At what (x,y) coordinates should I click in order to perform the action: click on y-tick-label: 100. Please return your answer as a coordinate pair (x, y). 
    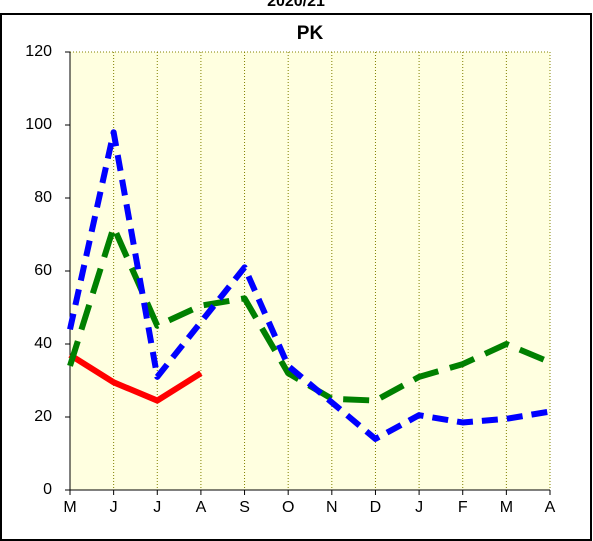
    Looking at the image, I should click on (38, 124).